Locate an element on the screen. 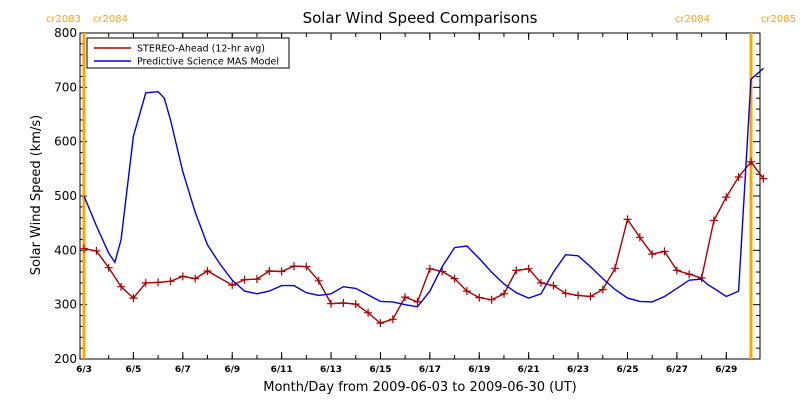 This screenshot has width=800, height=404. y-tick-label: 600 is located at coordinates (65, 142).